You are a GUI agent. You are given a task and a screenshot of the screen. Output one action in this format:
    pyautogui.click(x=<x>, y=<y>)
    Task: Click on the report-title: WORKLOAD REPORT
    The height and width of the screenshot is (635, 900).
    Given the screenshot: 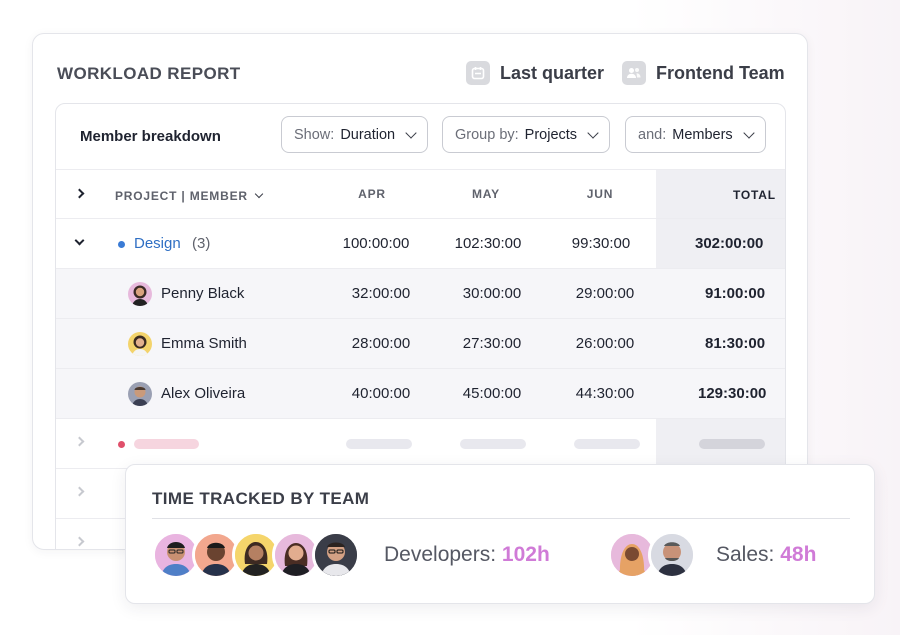 What is the action you would take?
    pyautogui.click(x=149, y=73)
    